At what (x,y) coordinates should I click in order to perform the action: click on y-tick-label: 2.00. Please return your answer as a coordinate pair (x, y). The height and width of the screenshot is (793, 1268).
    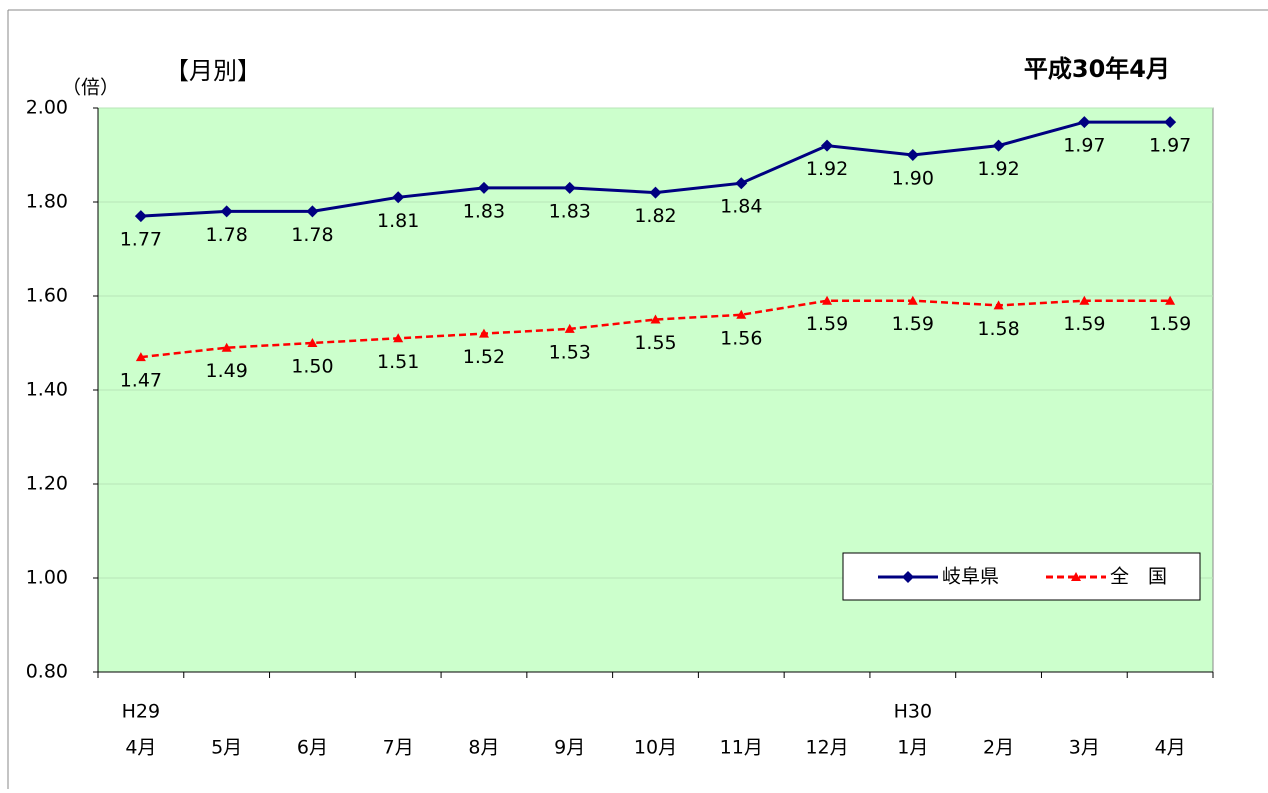
    Looking at the image, I should click on (47, 108).